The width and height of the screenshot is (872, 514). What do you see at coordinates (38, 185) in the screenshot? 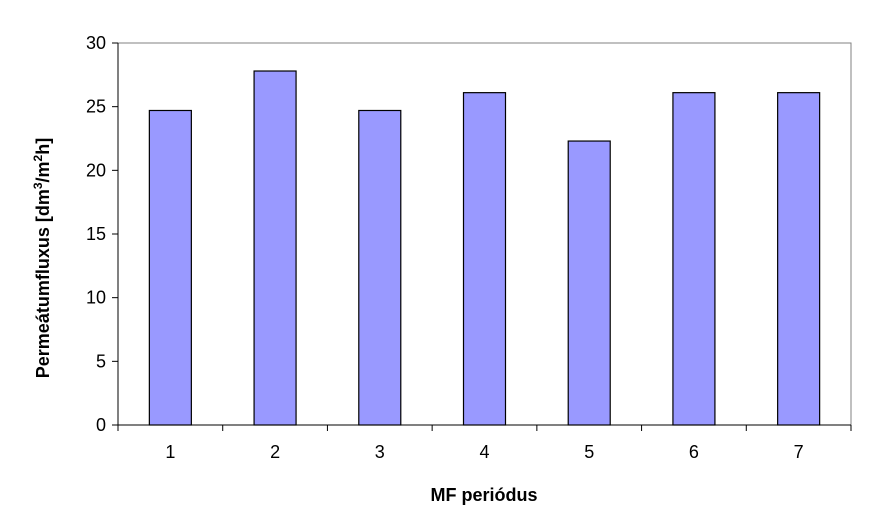
I see `y-axis-title-sup1: 3` at bounding box center [38, 185].